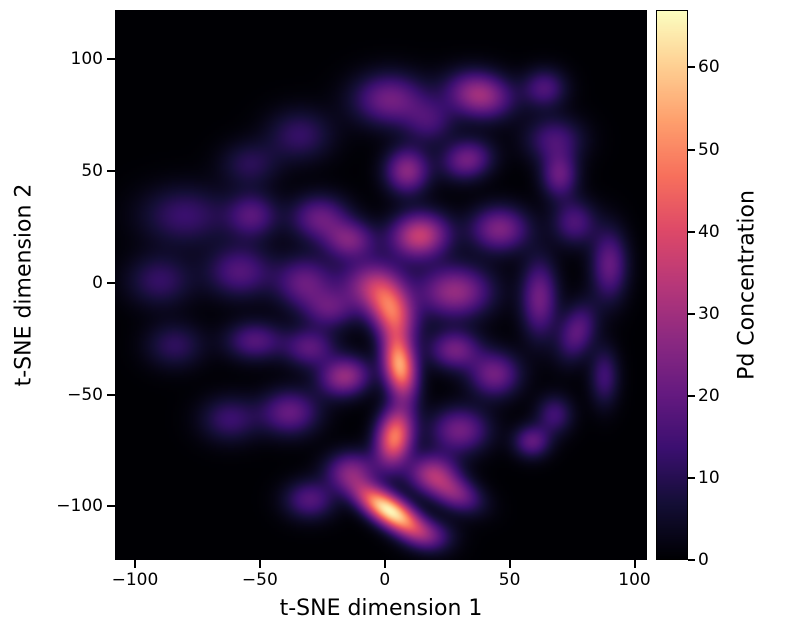  Describe the element at coordinates (135, 580) in the screenshot. I see `x-tick-label: −100` at that location.